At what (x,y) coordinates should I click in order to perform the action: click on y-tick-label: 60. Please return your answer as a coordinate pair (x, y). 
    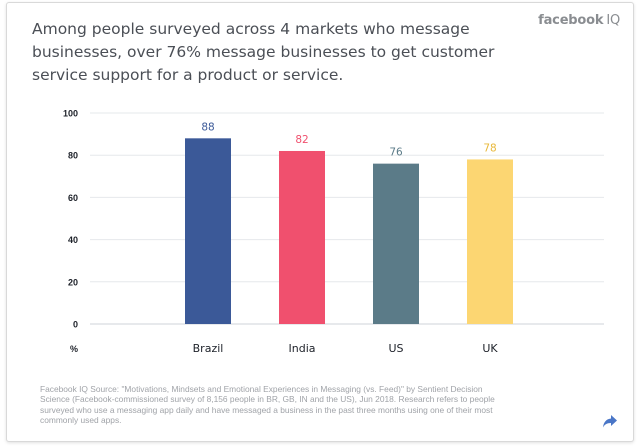
    Looking at the image, I should click on (73, 198).